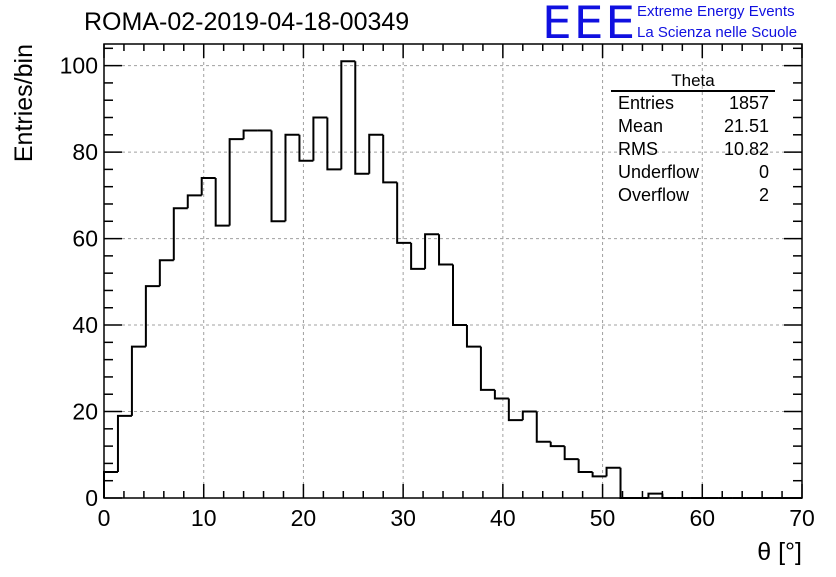  Describe the element at coordinates (603, 518) in the screenshot. I see `x-tick-label: 50` at that location.